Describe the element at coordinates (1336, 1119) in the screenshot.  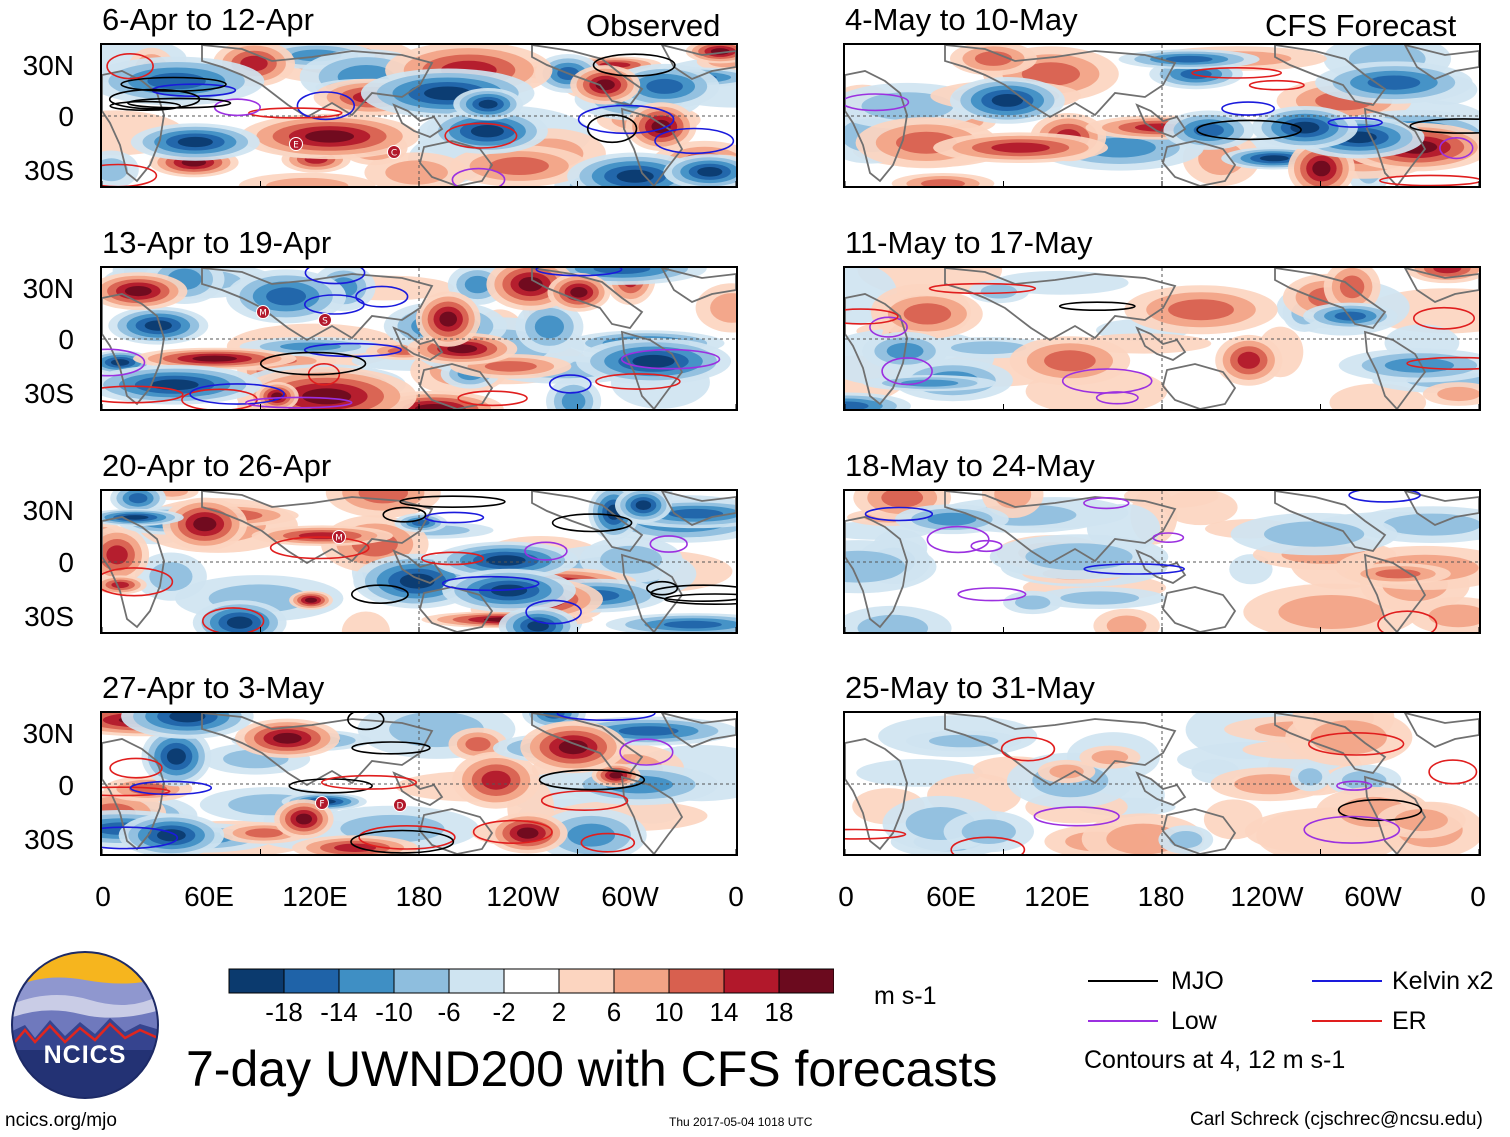
I see `author-credit: Carl Schreck (cjschrec@ncsu.edu)` at that location.